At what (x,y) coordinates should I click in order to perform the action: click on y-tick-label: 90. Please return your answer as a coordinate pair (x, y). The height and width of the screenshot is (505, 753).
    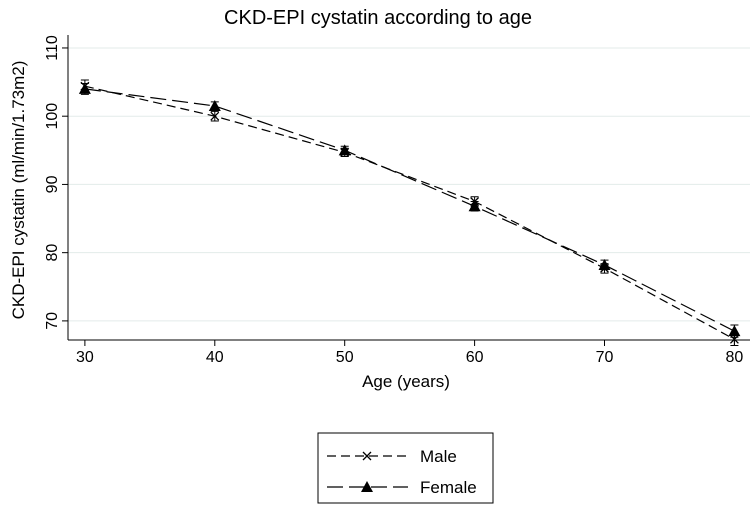
    Looking at the image, I should click on (52, 184).